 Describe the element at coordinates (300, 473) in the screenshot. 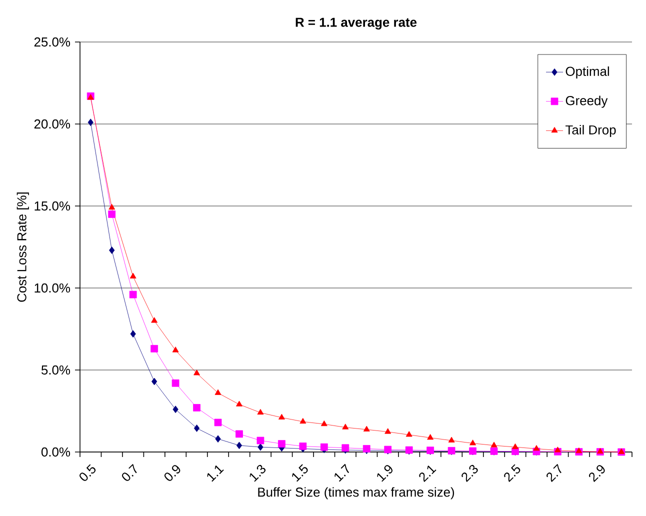

I see `x-tick-label: 1.5` at that location.